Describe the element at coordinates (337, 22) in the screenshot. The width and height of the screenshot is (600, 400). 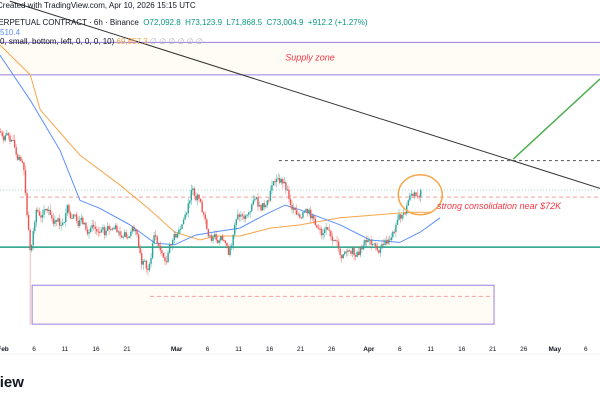
I see `ohlc-change: +912.2 (+1.27%)` at that location.